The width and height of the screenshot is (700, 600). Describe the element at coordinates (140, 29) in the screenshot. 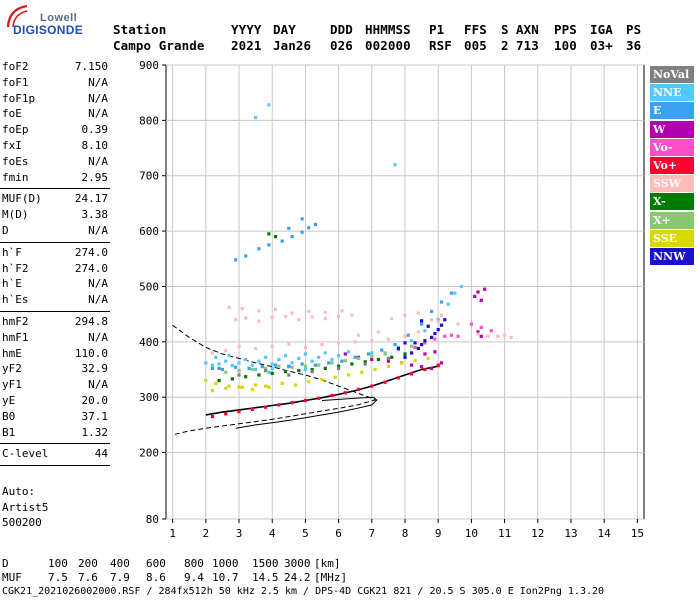

I see `header-station-label: Station` at that location.